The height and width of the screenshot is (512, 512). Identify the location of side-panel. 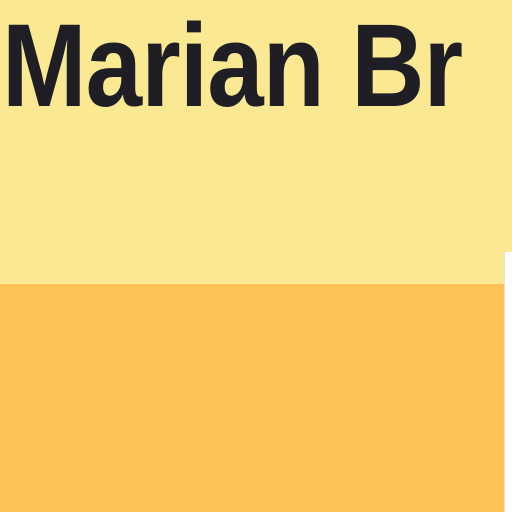
(508, 382).